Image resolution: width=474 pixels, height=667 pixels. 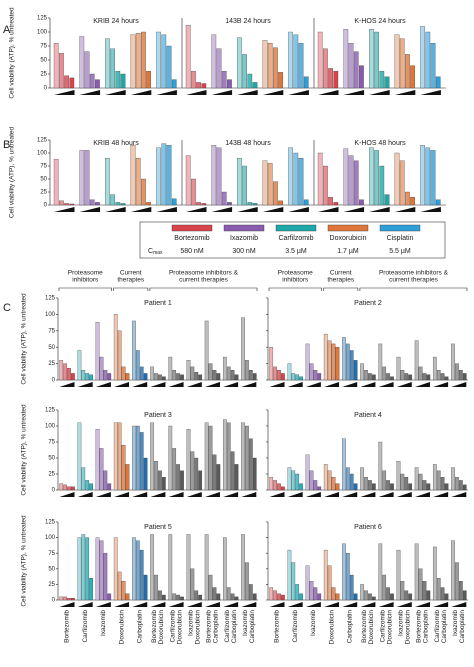 What do you see at coordinates (348, 228) in the screenshot?
I see `legend-swatch` at bounding box center [348, 228].